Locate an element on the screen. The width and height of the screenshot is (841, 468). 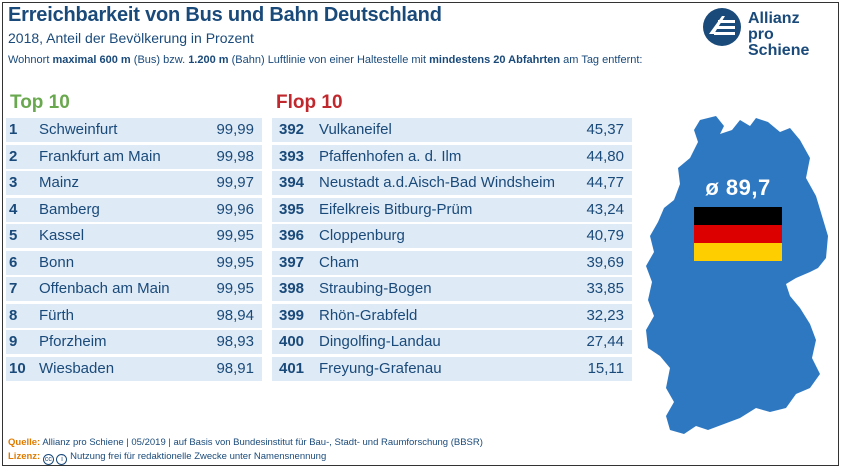
rank: 3 is located at coordinates (13, 182).